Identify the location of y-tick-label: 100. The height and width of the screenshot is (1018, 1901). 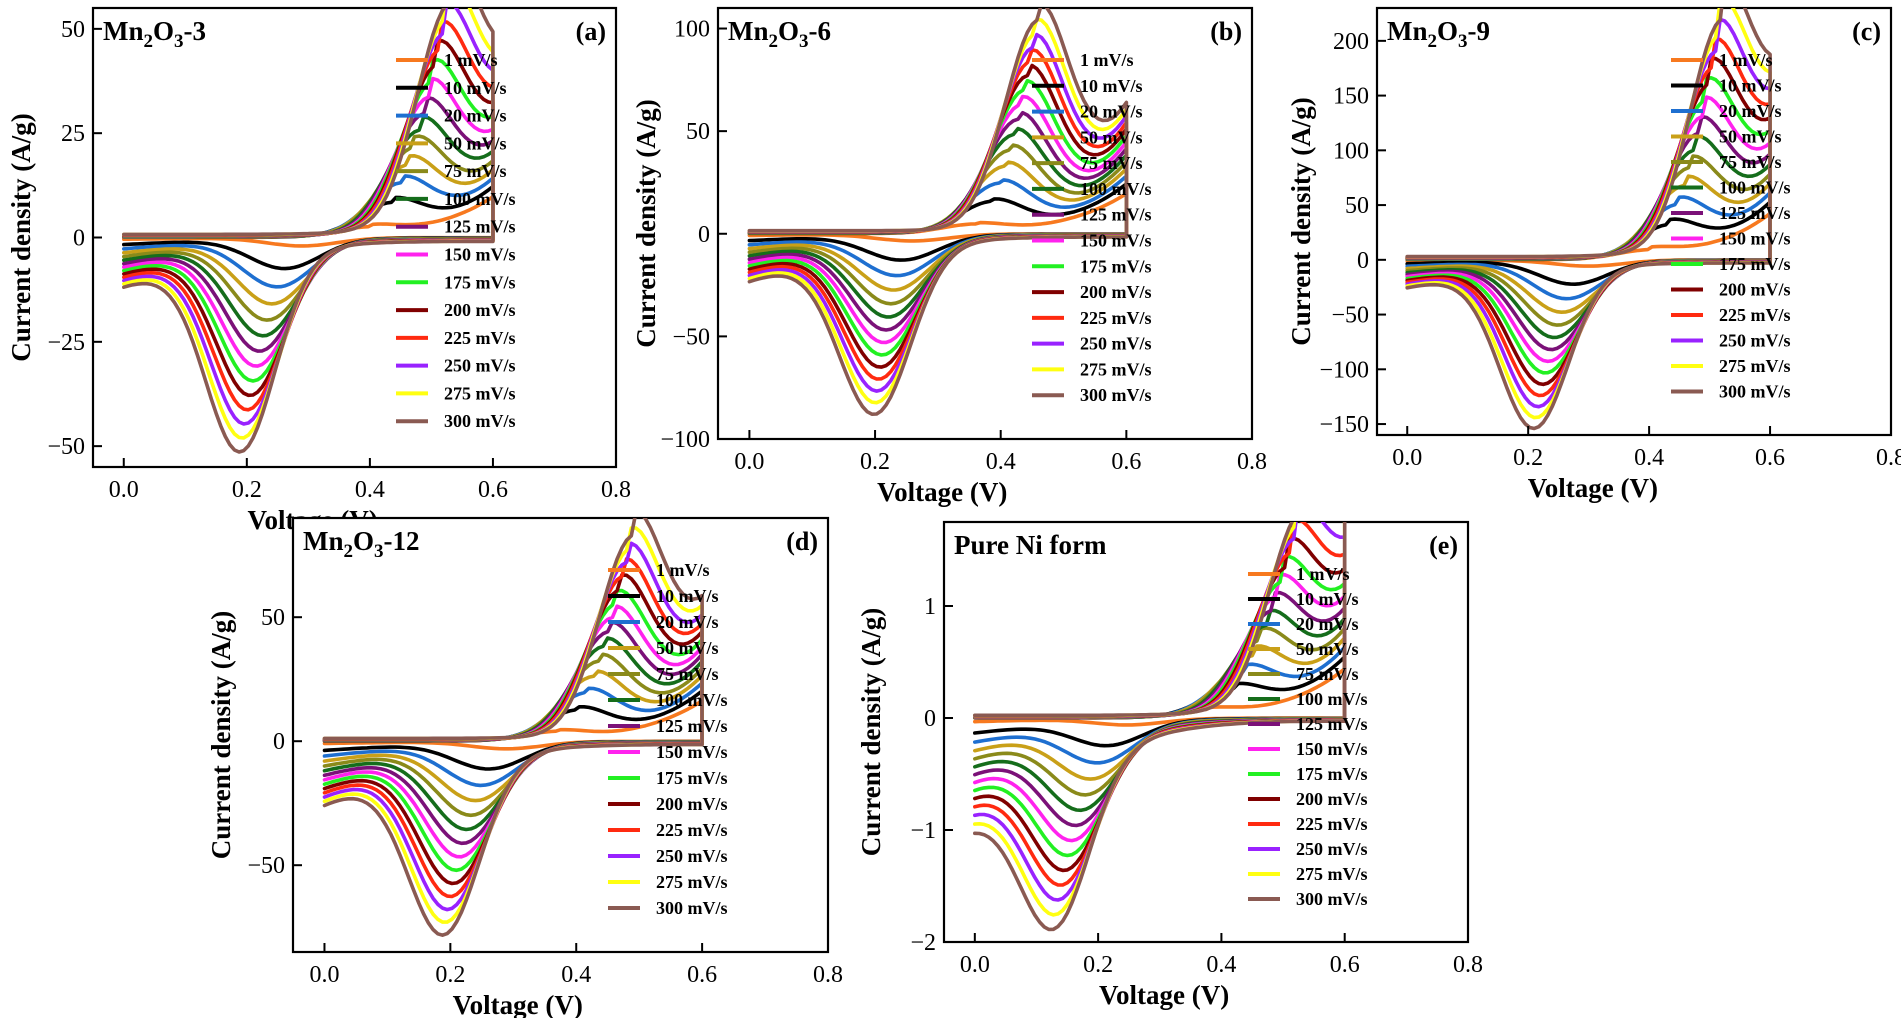
(1351, 151).